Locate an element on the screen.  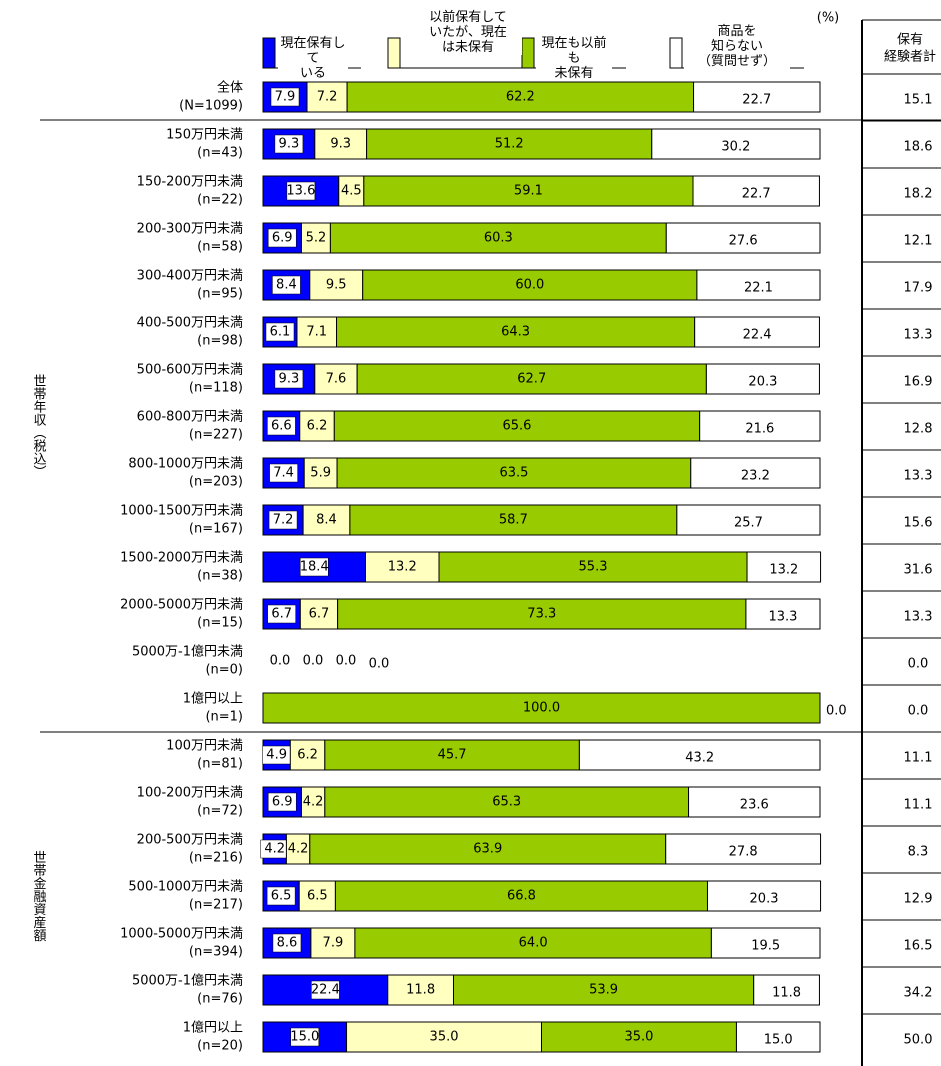
legend-label: 商品を 知らない （質問せず） is located at coordinates (737, 46).